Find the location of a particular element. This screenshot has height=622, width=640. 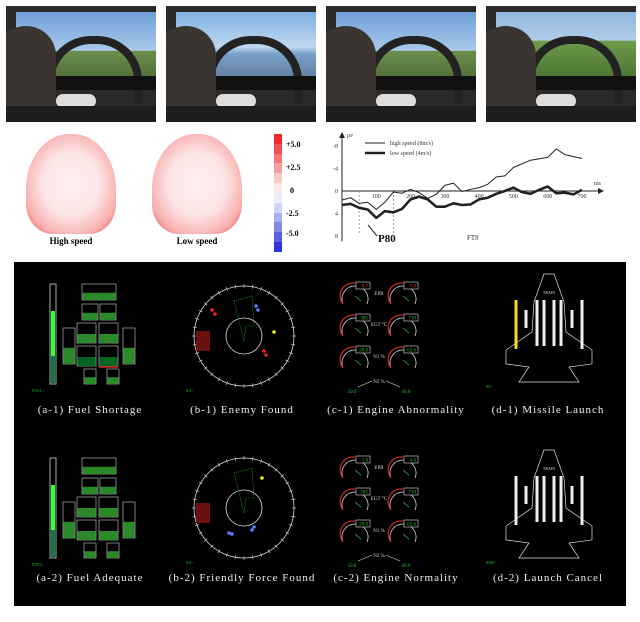

legend-label: high speed (8m/s) is located at coordinates (411, 143).